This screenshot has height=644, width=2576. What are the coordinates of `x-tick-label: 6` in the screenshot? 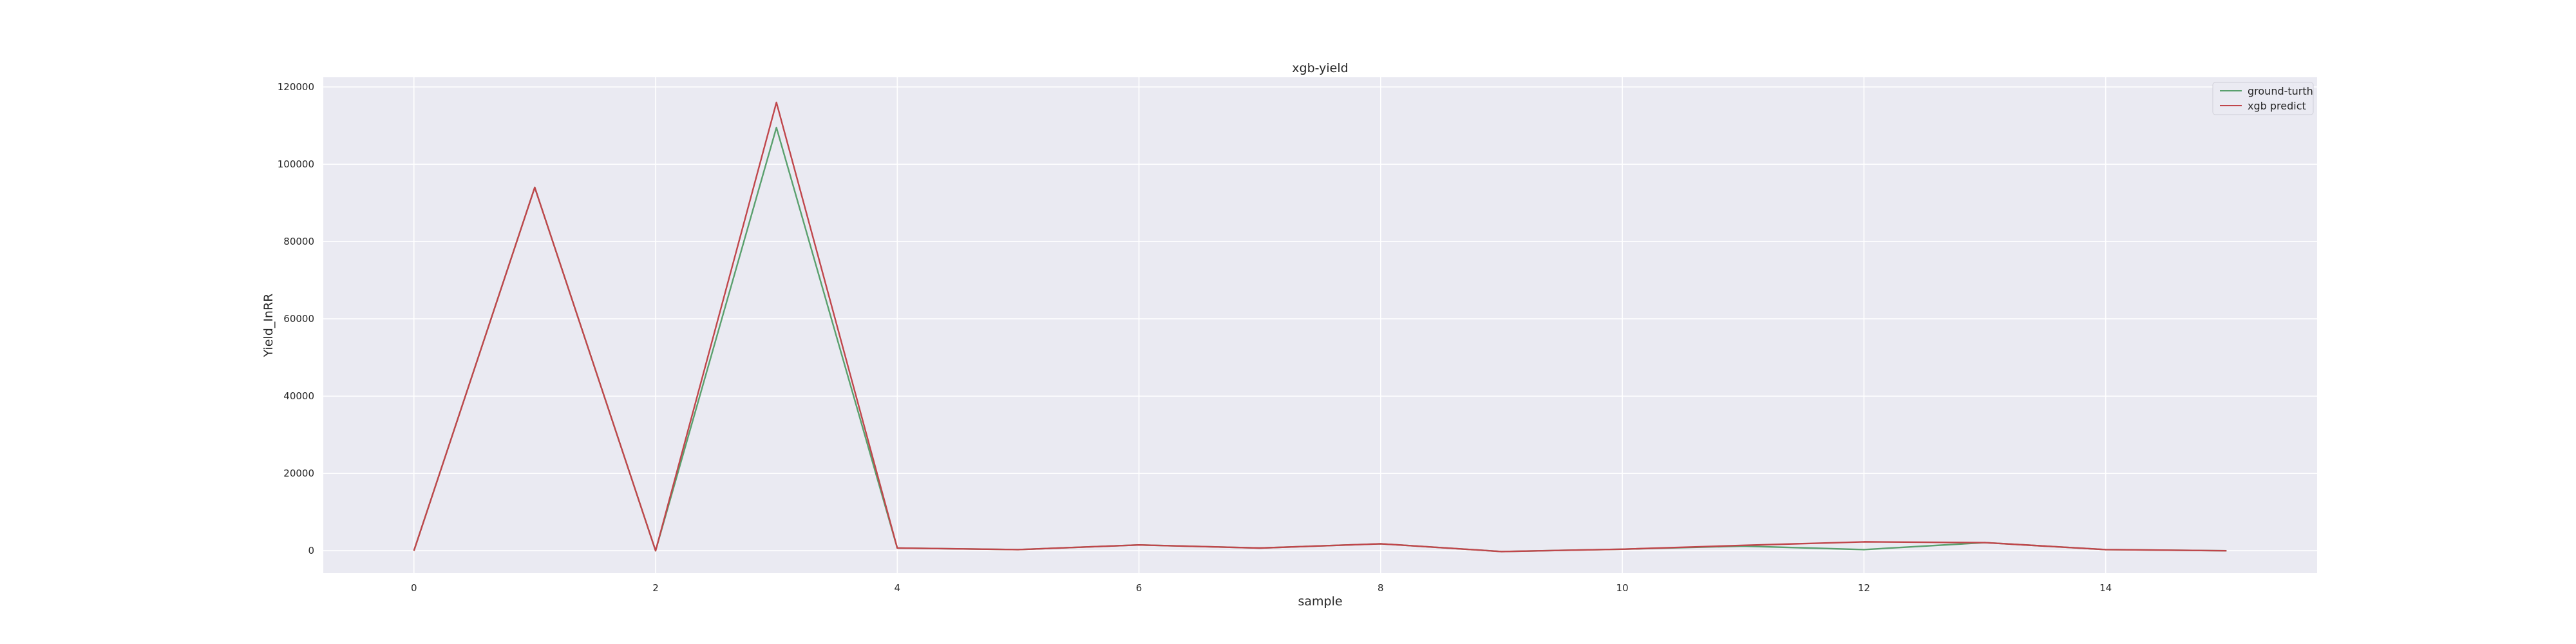 It's located at (1139, 588).